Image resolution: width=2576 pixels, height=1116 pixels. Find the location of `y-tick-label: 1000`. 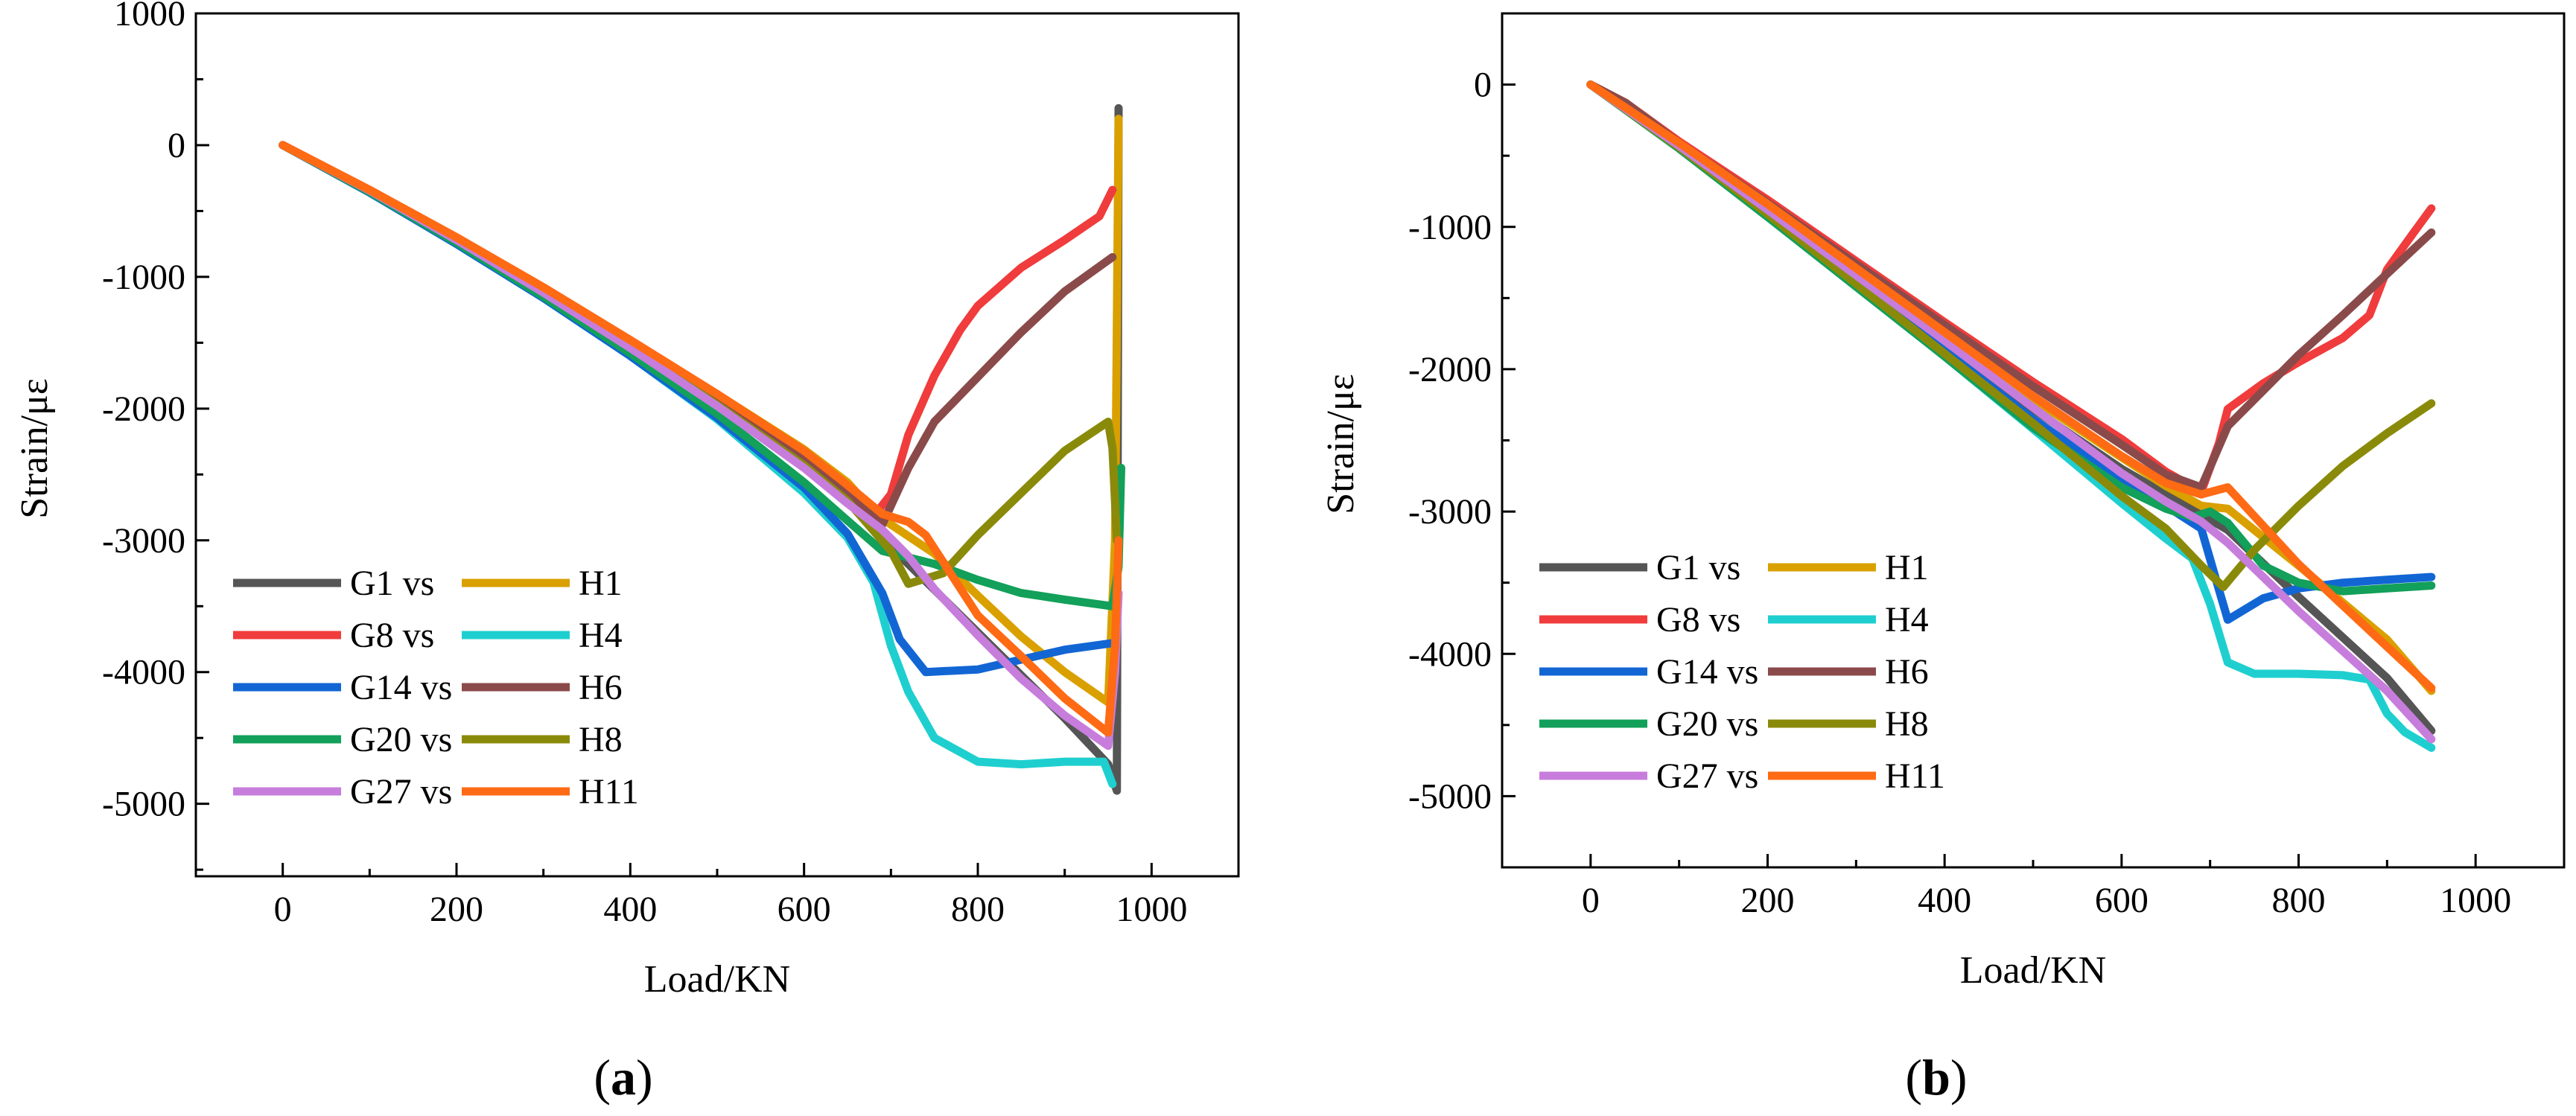

y-tick-label: 1000 is located at coordinates (149, 17).